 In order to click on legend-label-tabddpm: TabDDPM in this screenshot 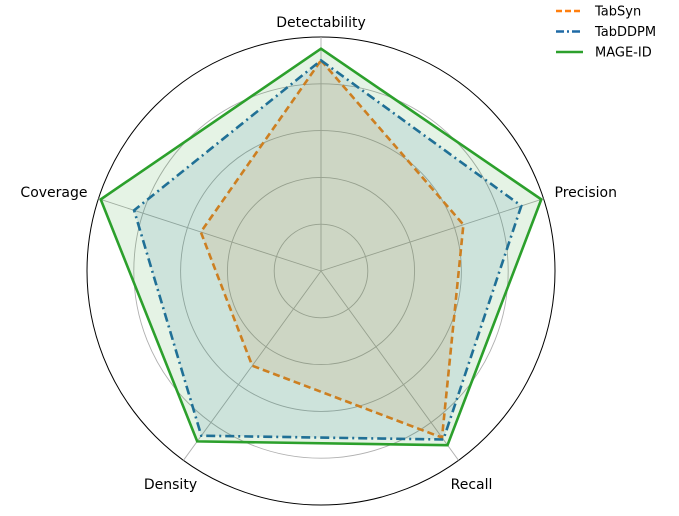, I will do `click(625, 32)`.